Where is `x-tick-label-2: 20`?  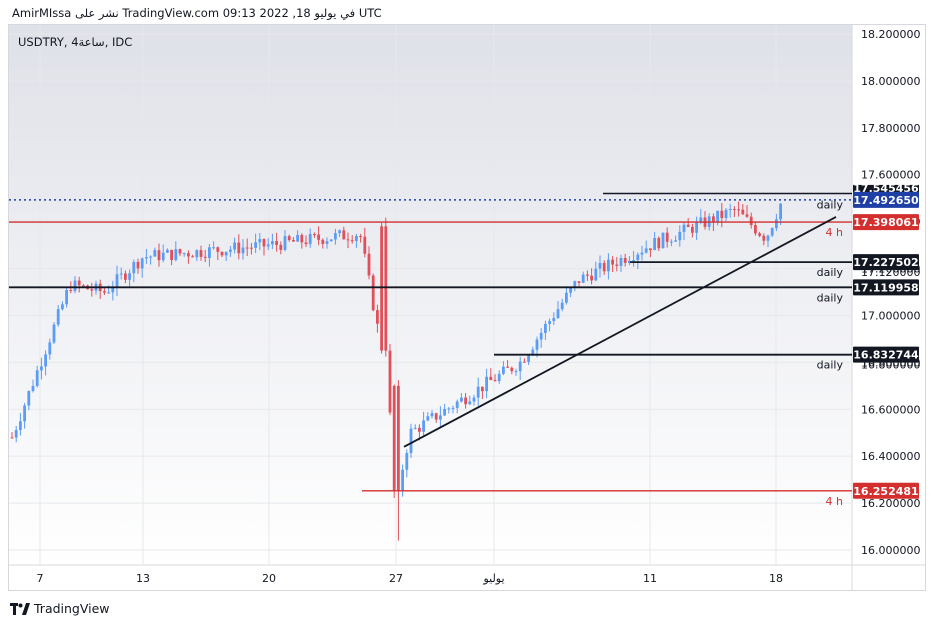 x-tick-label-2: 20 is located at coordinates (269, 578).